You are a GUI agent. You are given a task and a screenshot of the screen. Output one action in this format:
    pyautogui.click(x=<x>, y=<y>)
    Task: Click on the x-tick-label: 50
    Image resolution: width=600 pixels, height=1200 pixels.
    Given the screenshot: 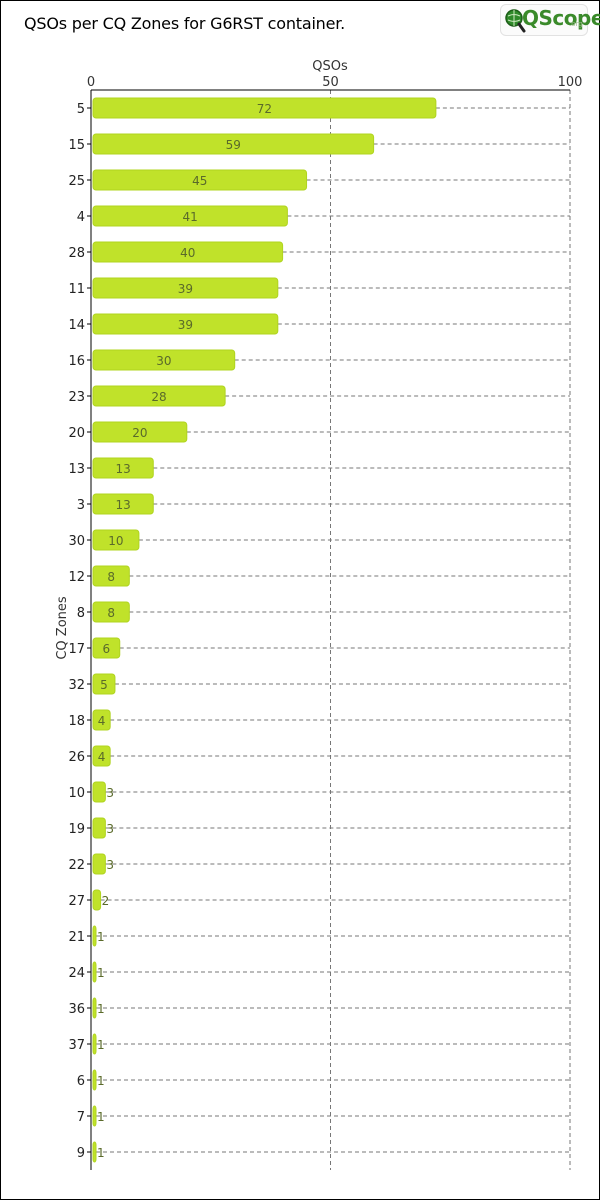 What is the action you would take?
    pyautogui.click(x=330, y=82)
    